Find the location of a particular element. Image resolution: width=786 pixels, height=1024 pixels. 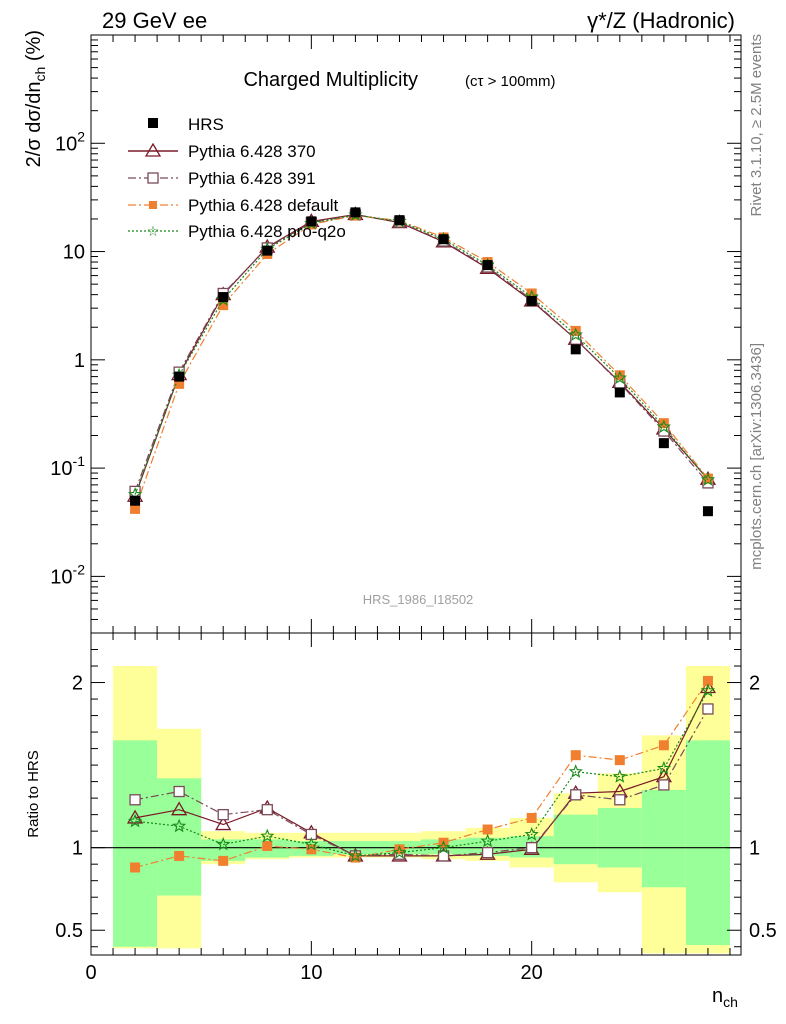

ratio-series-pythia-6-428-default is located at coordinates (421, 774).